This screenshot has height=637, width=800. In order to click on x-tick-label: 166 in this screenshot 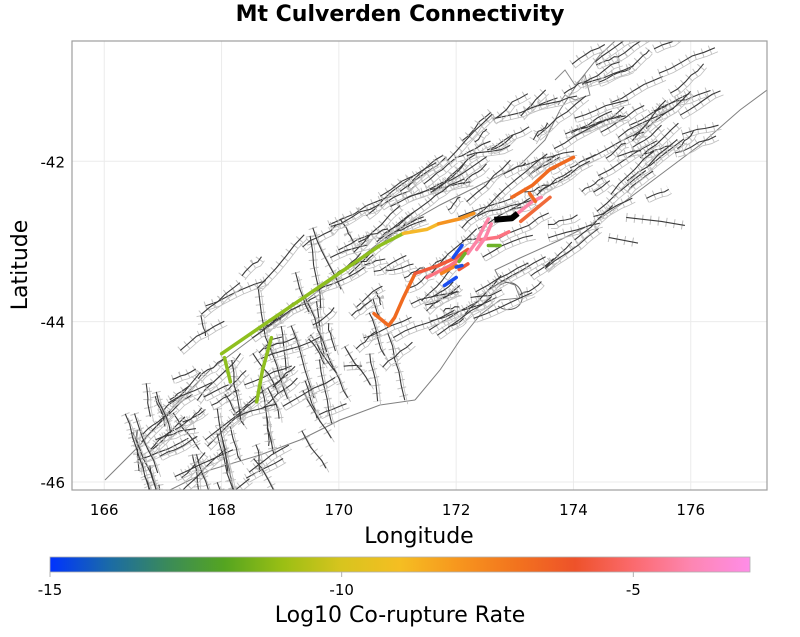, I will do `click(104, 510)`.